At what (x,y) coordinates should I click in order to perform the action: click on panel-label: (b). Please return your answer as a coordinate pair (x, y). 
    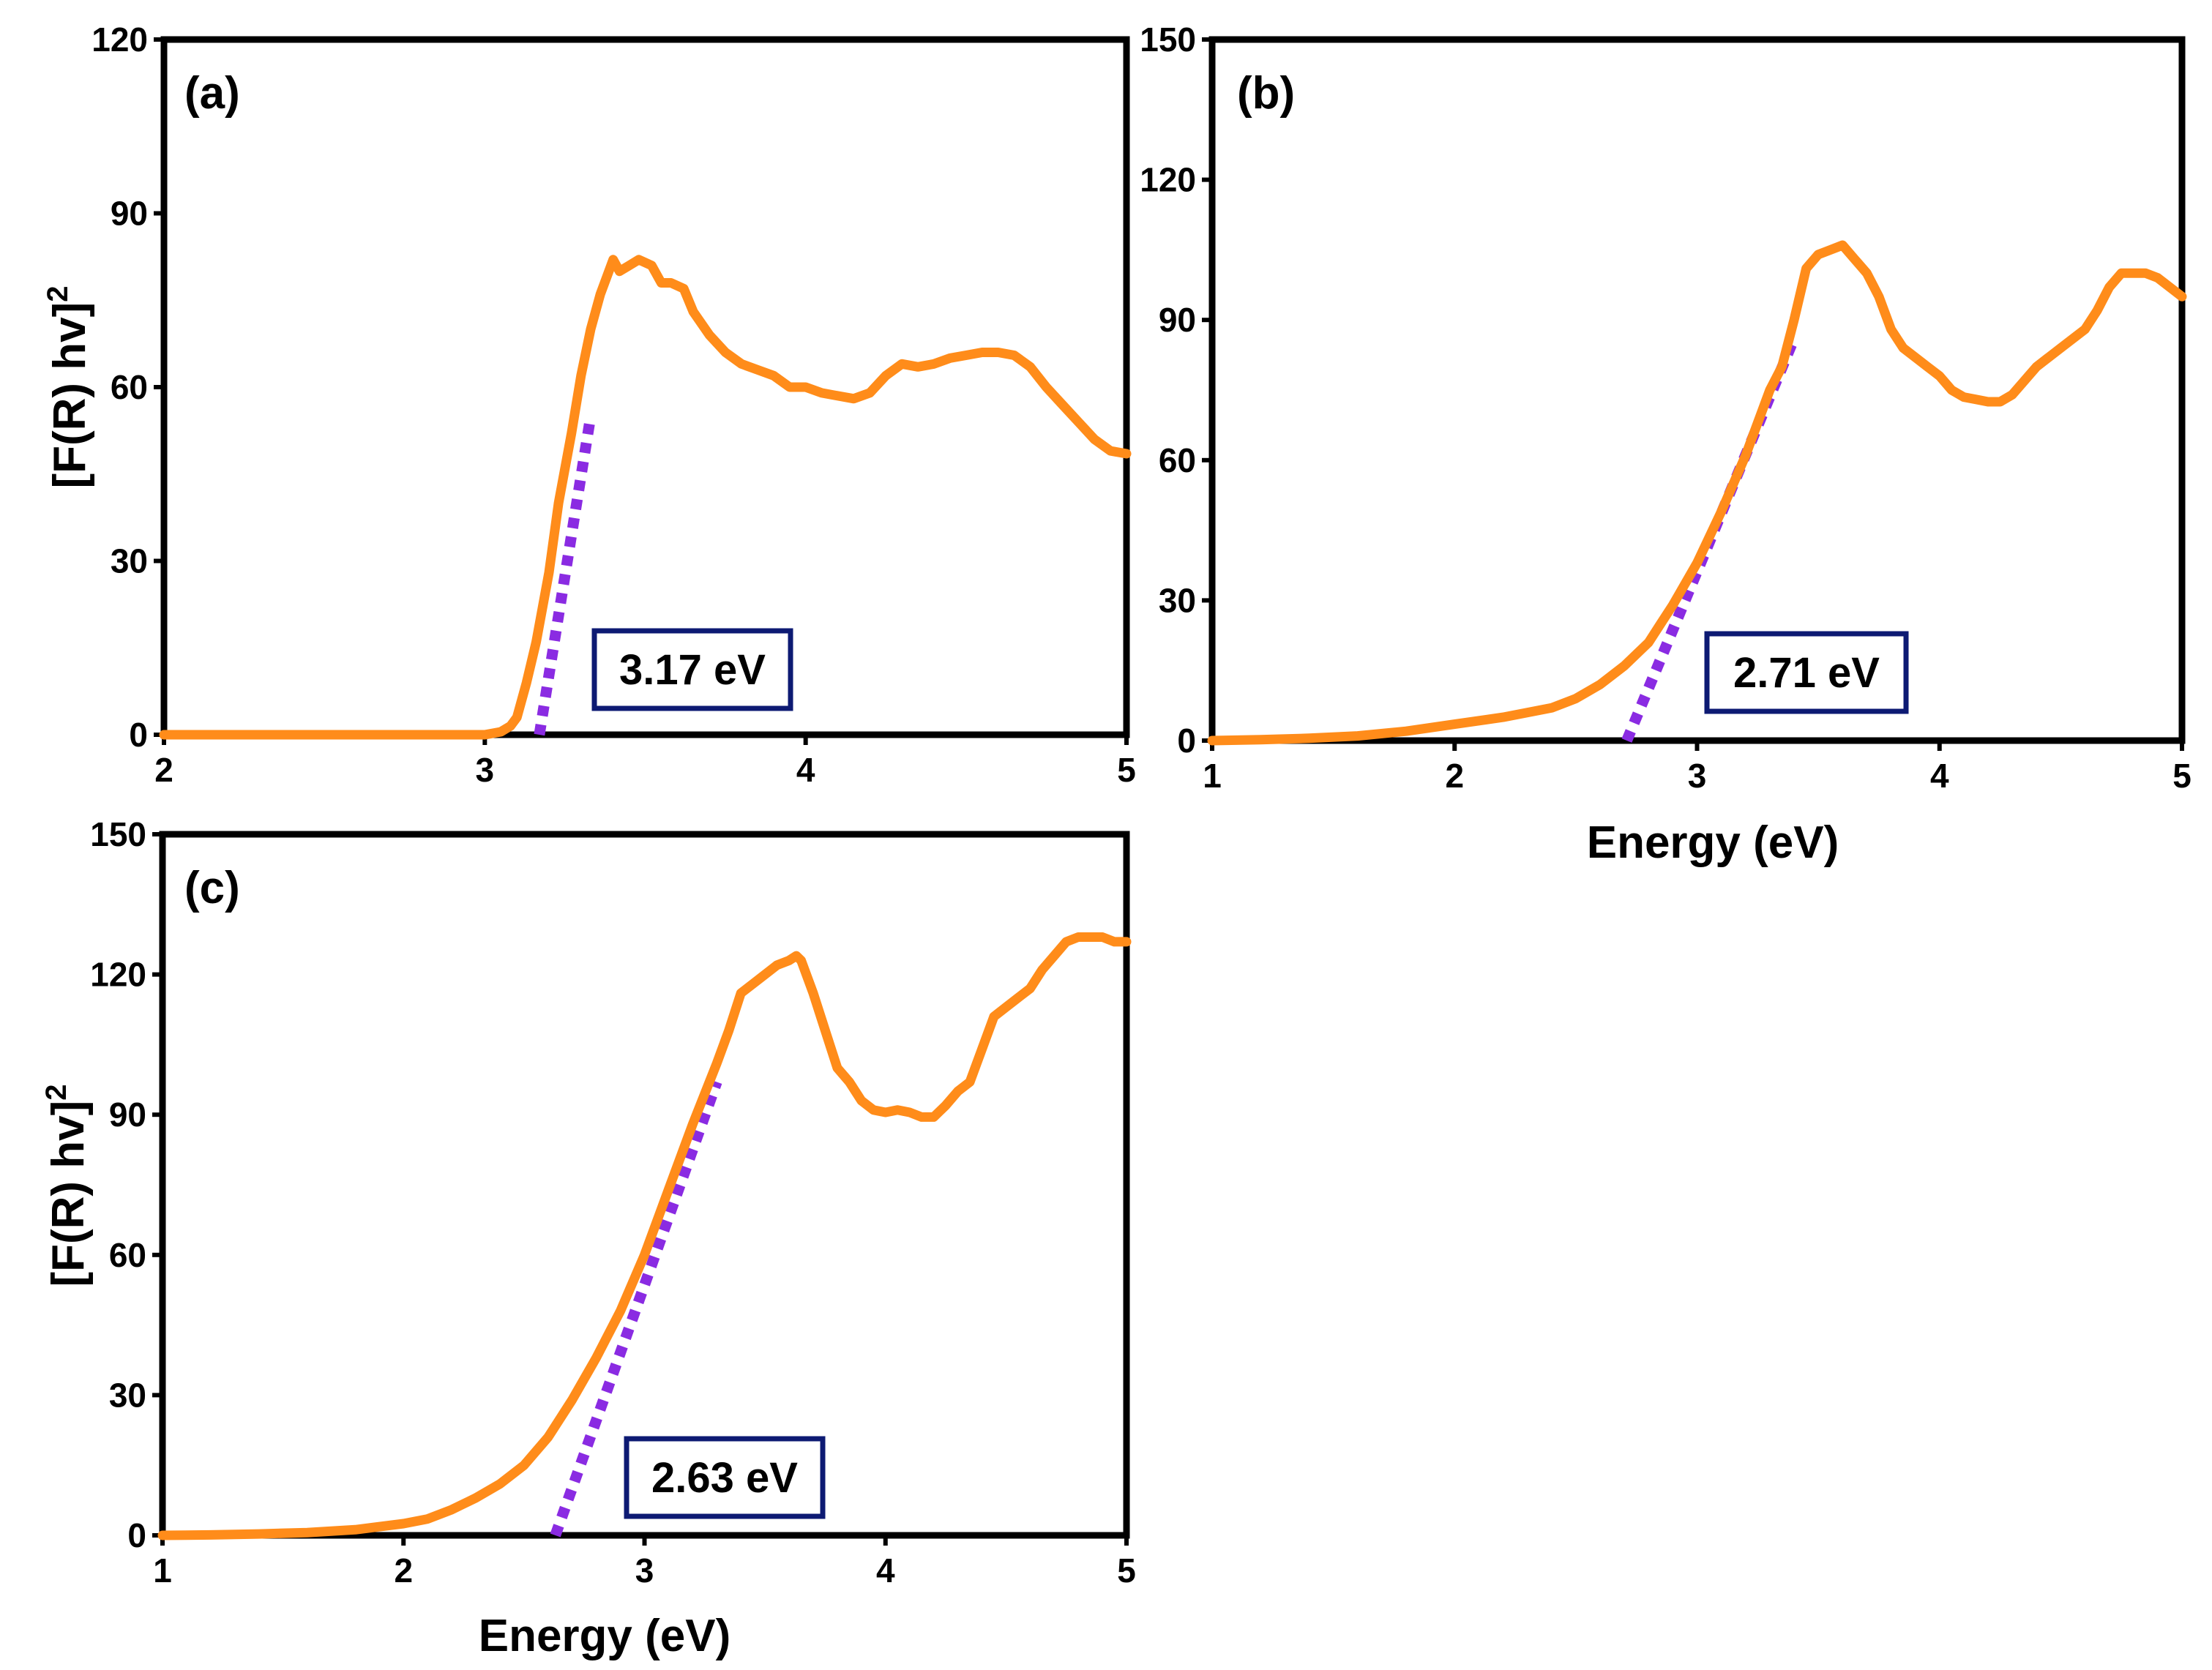
    Looking at the image, I should click on (1266, 93).